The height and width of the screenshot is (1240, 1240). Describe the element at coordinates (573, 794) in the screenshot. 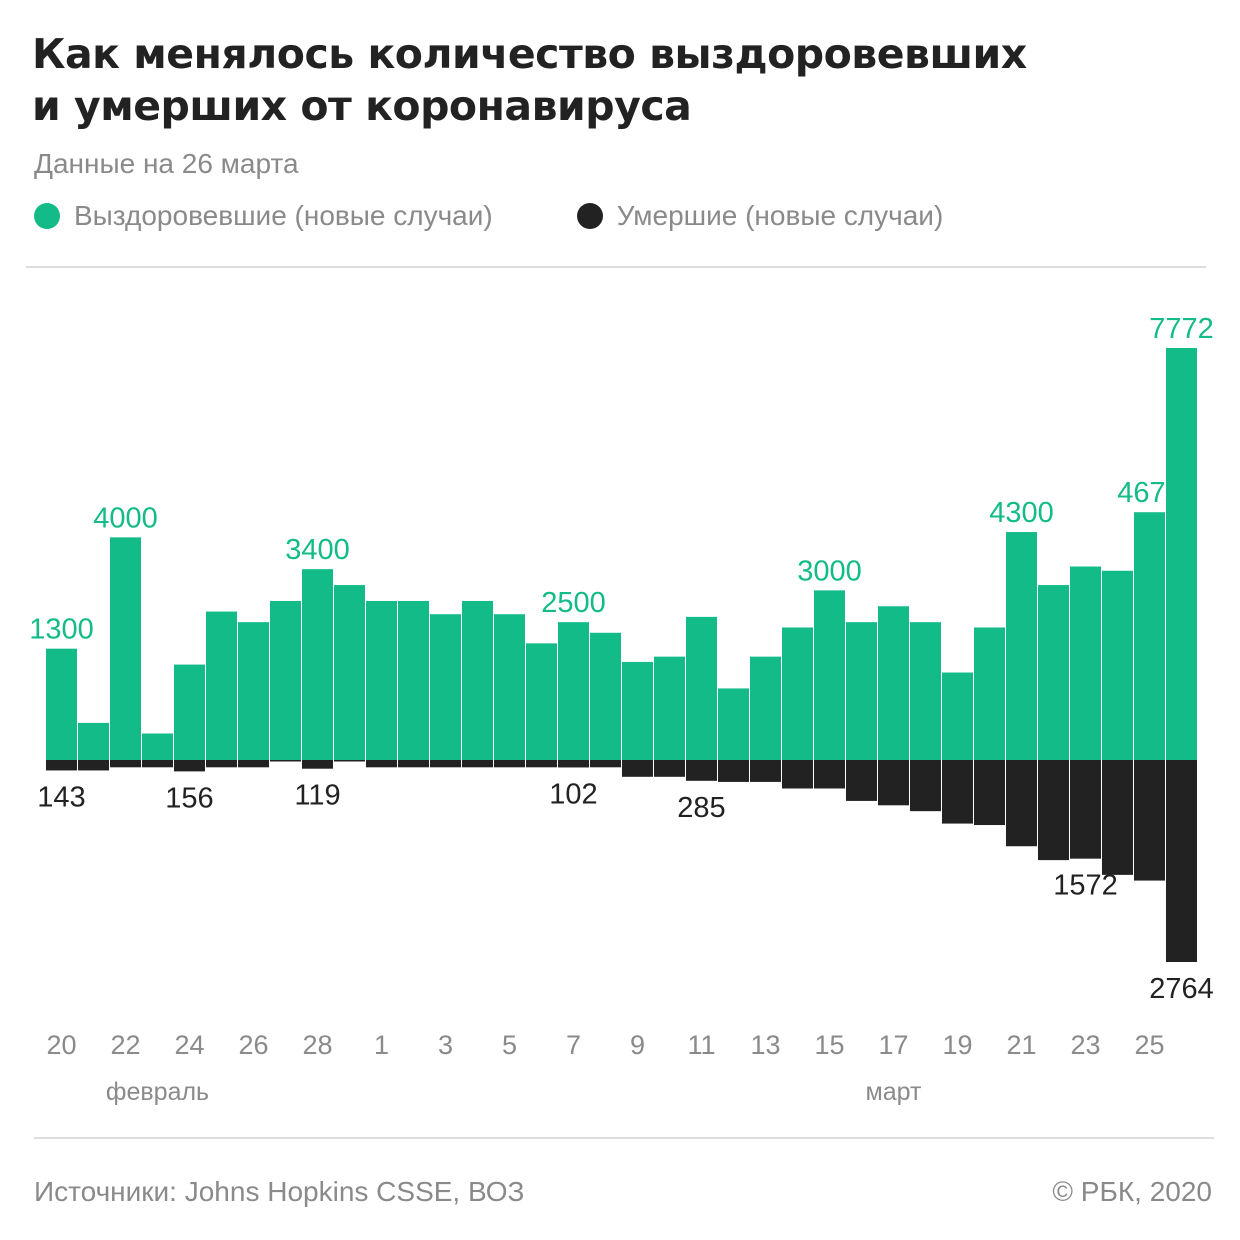

I see `deaths-data-label: 102` at that location.